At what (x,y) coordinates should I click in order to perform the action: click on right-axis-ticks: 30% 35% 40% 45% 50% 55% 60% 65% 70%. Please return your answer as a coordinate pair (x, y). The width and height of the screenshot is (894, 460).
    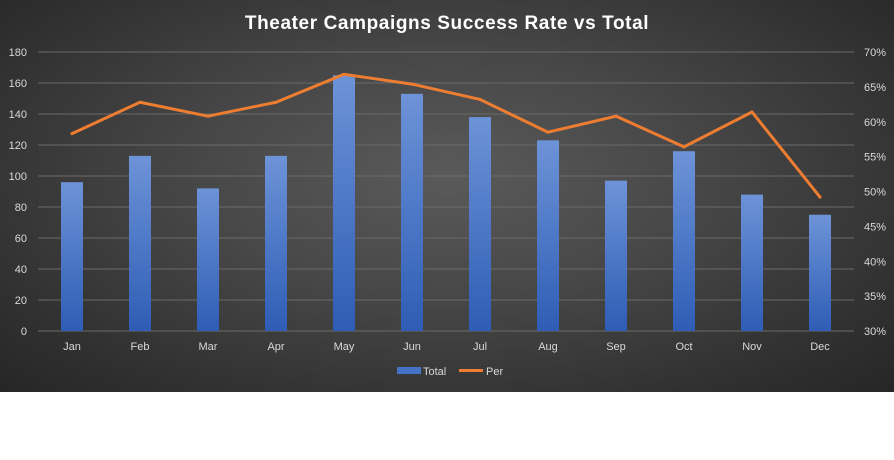
    Looking at the image, I should click on (875, 192).